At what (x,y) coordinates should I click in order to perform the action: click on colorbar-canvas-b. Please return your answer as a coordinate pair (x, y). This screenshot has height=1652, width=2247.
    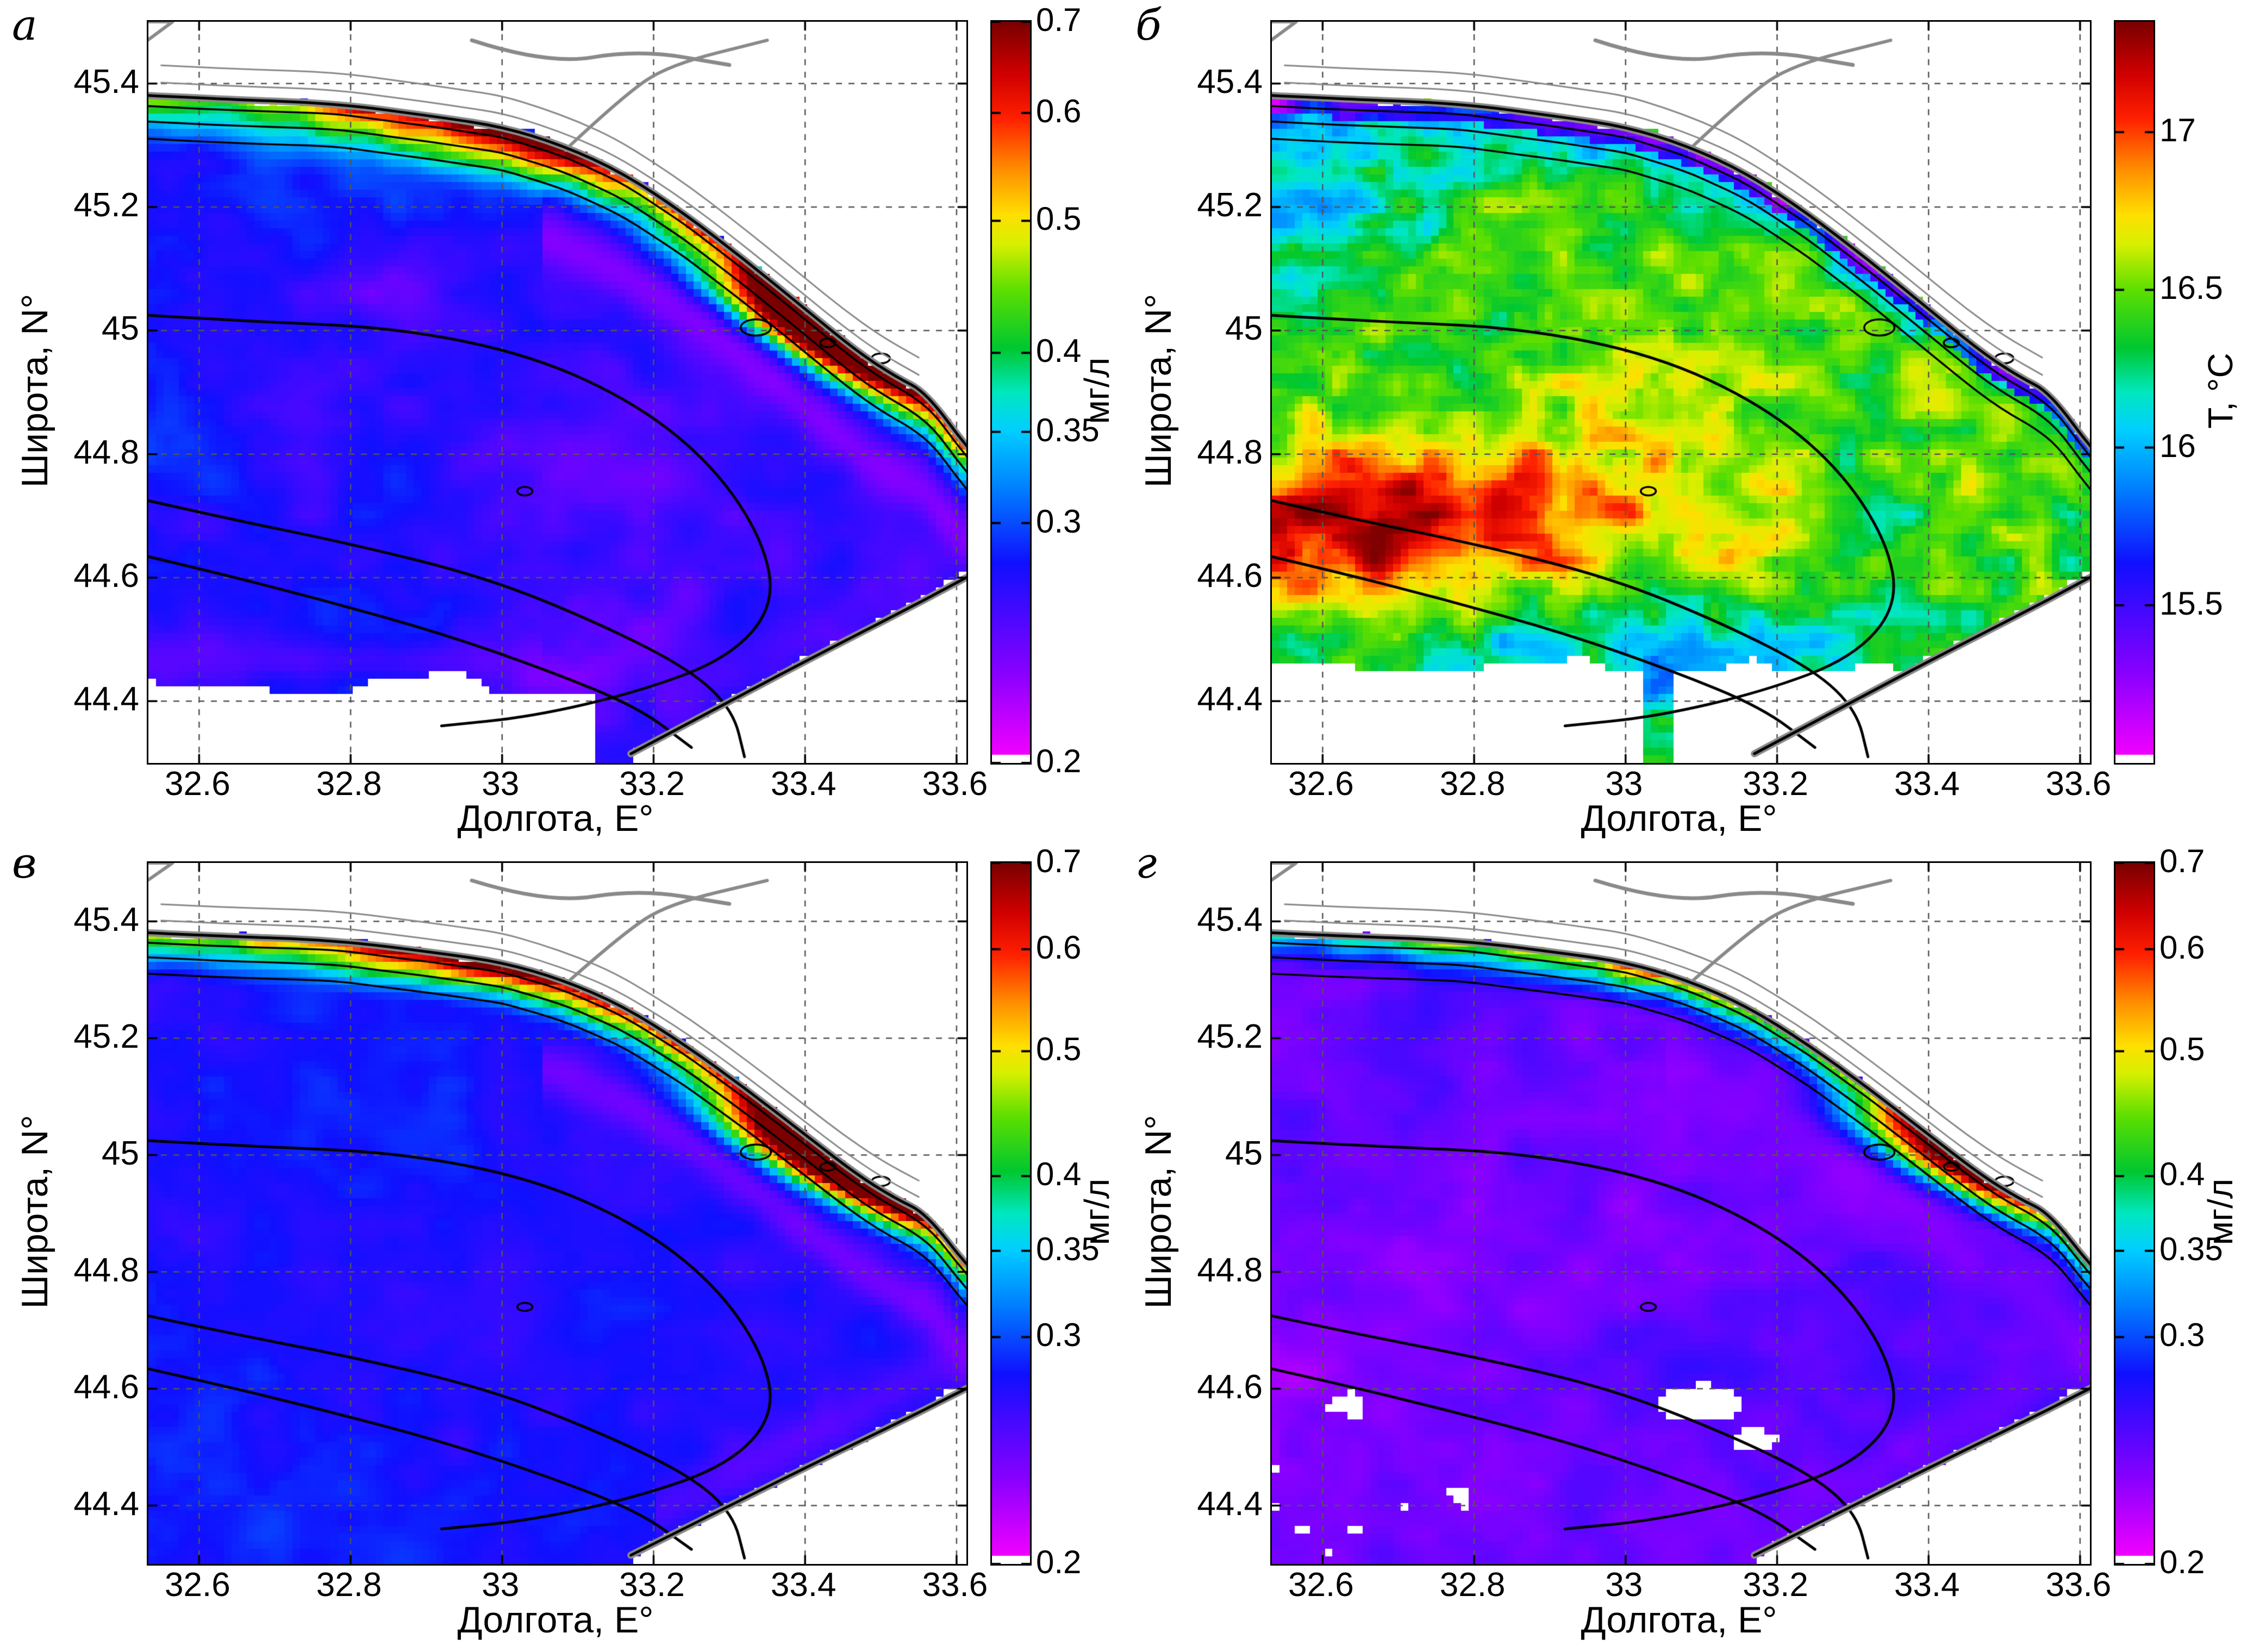
    Looking at the image, I should click on (2134, 392).